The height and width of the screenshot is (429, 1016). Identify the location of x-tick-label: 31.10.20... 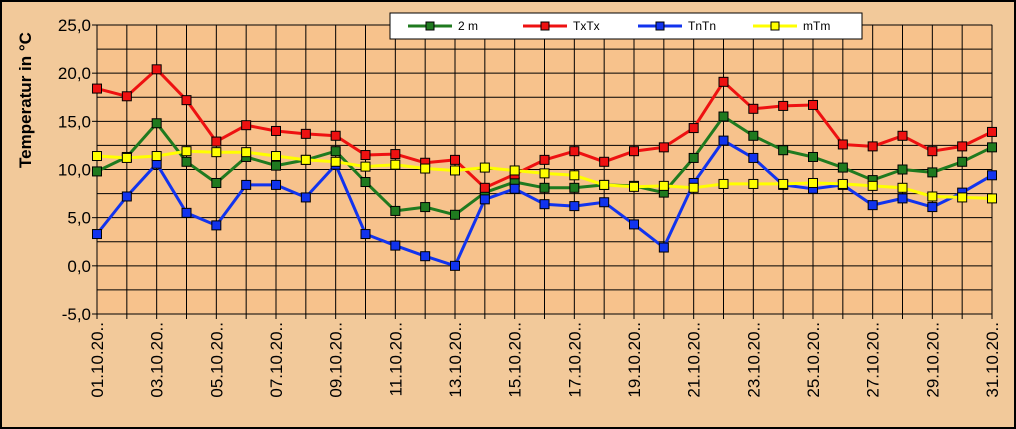
(992, 360).